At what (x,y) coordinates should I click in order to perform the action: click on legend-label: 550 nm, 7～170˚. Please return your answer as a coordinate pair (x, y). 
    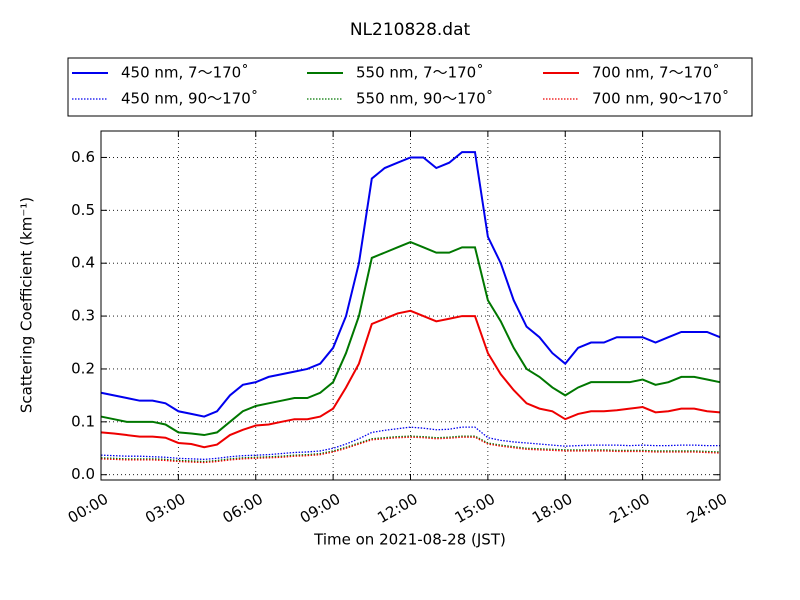
    Looking at the image, I should click on (420, 73).